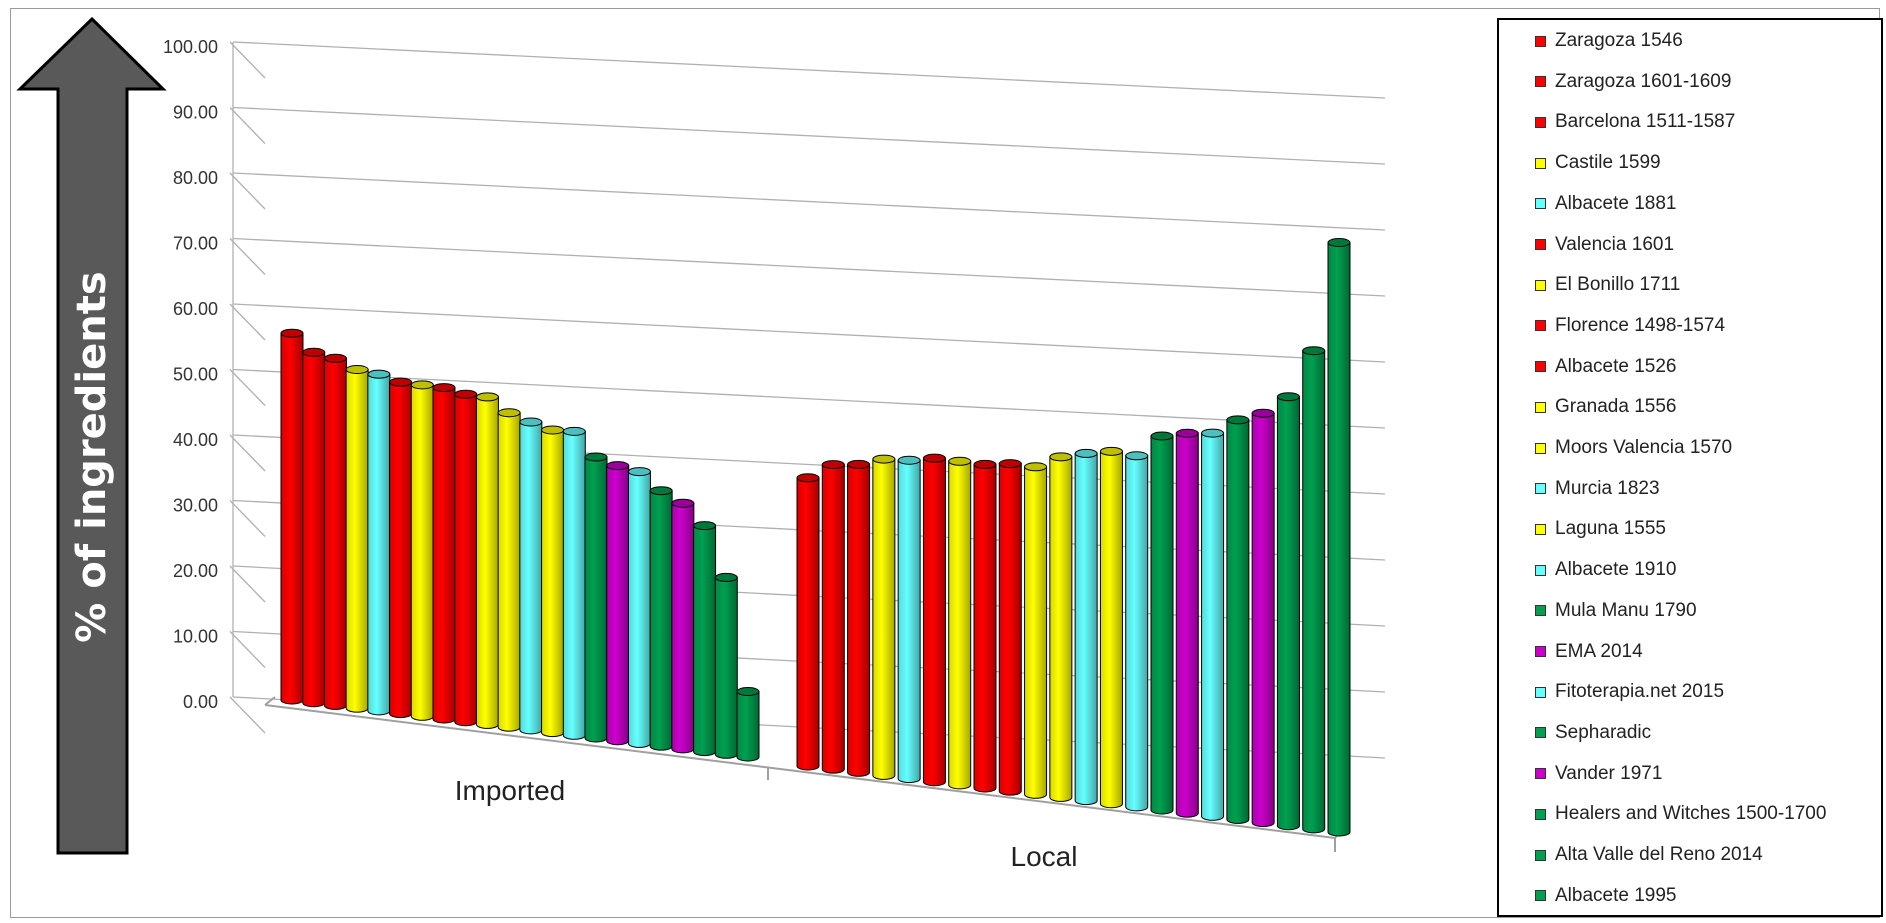 The height and width of the screenshot is (923, 1886). I want to click on category-label-local: Local, so click(1044, 856).